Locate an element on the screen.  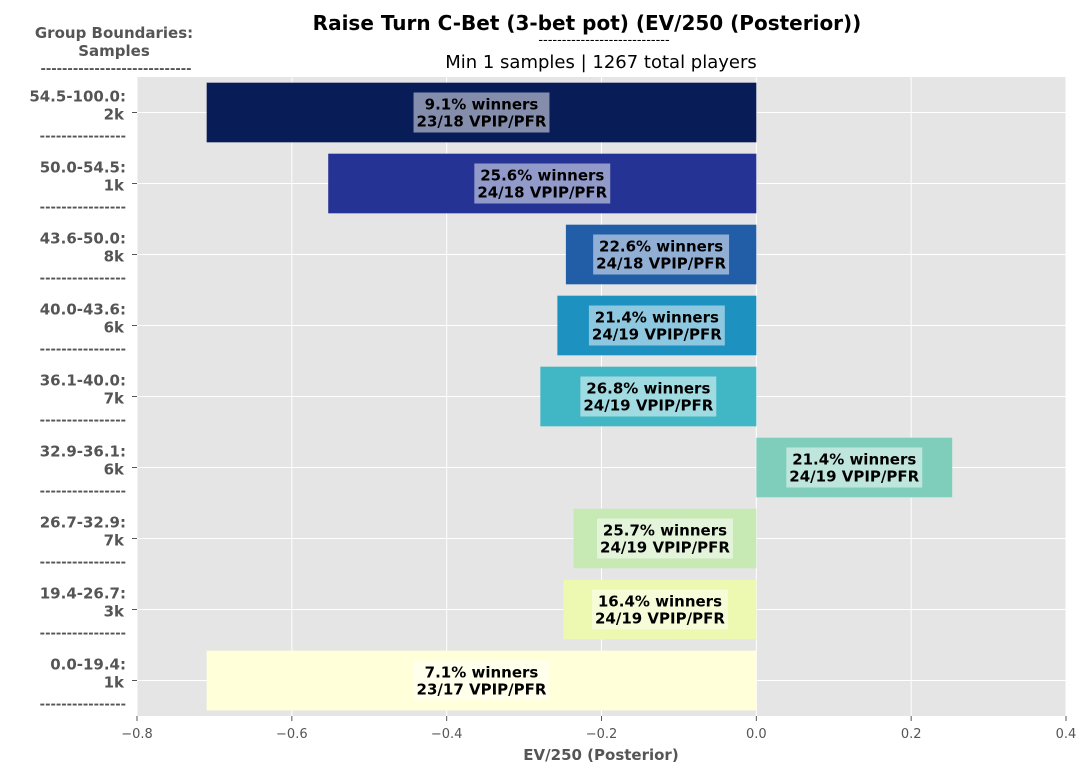
x-tick-label: −0.2 is located at coordinates (602, 734).